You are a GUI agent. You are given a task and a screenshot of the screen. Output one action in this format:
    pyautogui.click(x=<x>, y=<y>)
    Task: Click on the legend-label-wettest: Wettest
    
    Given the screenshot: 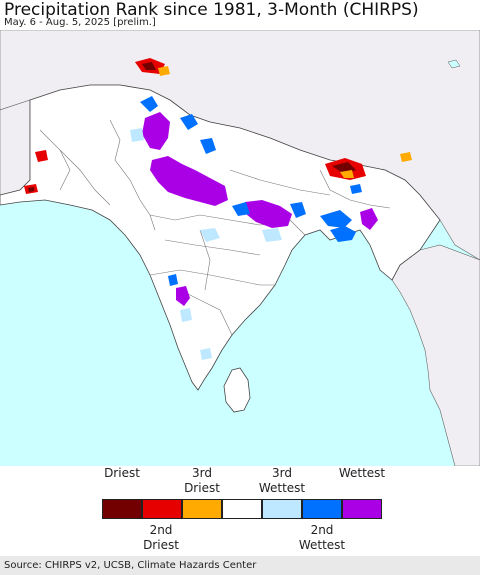 What is the action you would take?
    pyautogui.click(x=362, y=473)
    